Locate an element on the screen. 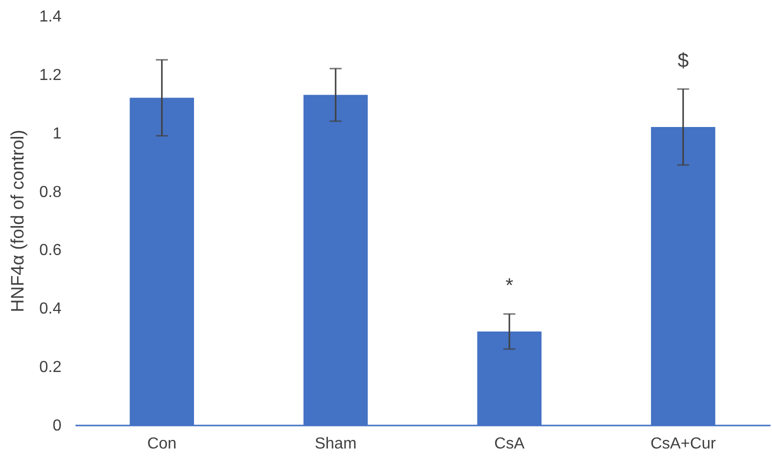 The image size is (772, 459). y-tick-label: 0.8 is located at coordinates (50, 192).